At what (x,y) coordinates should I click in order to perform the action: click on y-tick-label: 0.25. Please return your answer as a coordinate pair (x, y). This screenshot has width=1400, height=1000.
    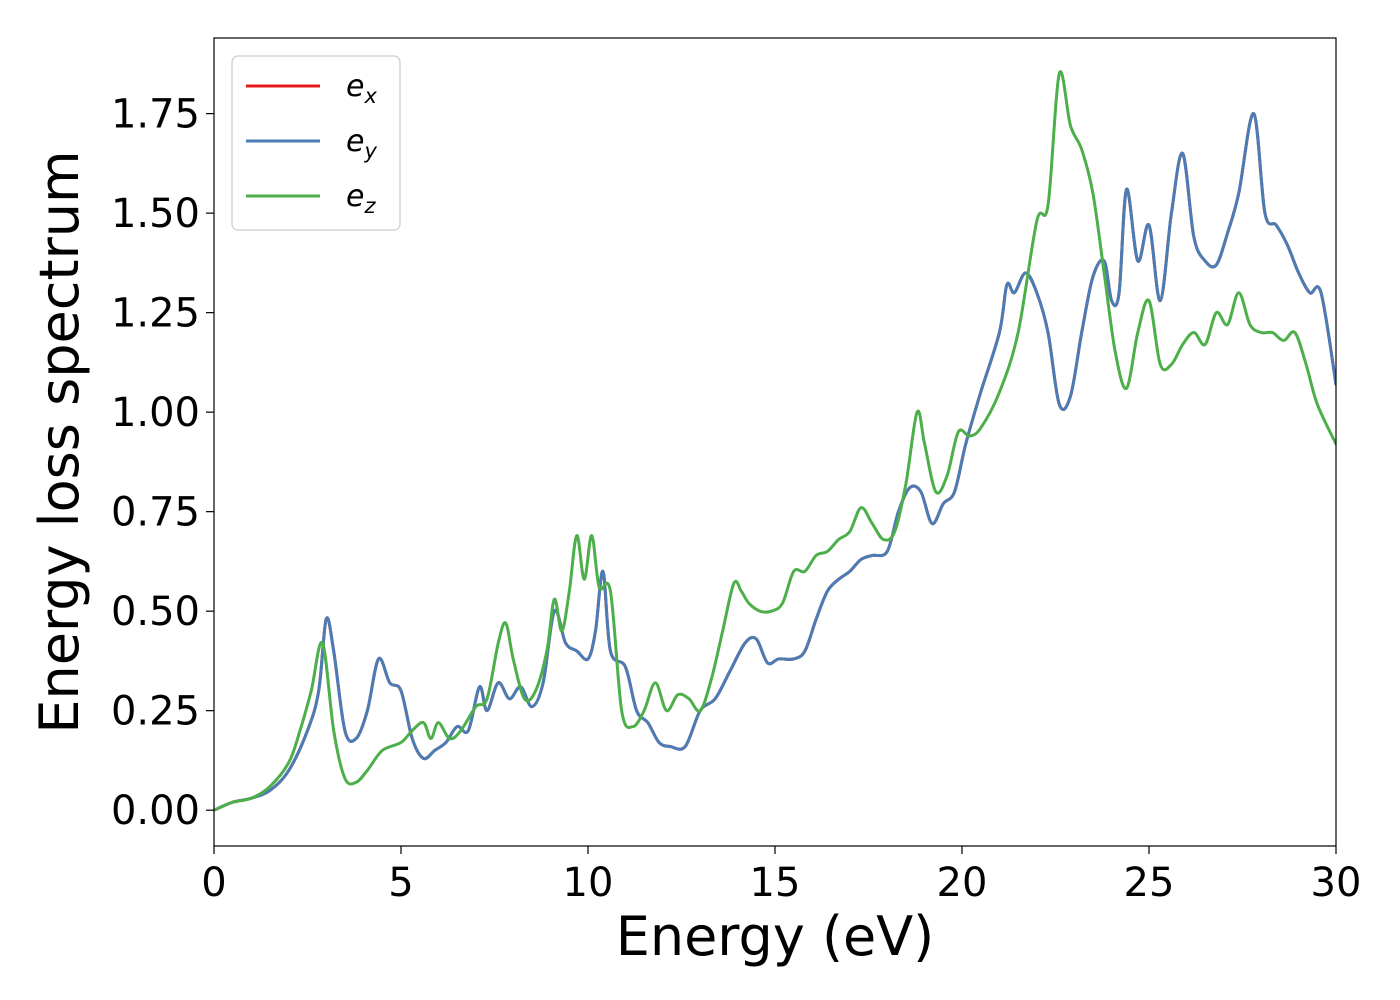
    Looking at the image, I should click on (155, 712).